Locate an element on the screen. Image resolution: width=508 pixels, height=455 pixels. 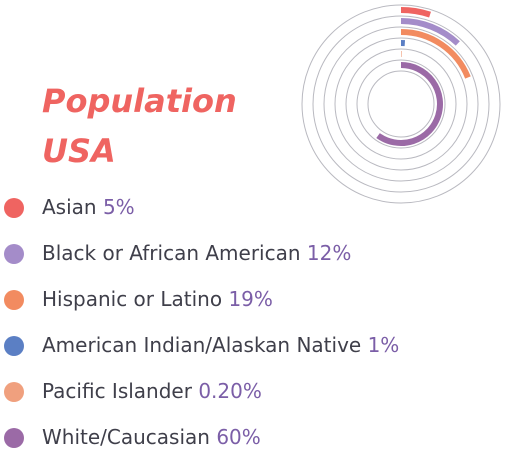
value-label: 0.20% is located at coordinates (230, 391).